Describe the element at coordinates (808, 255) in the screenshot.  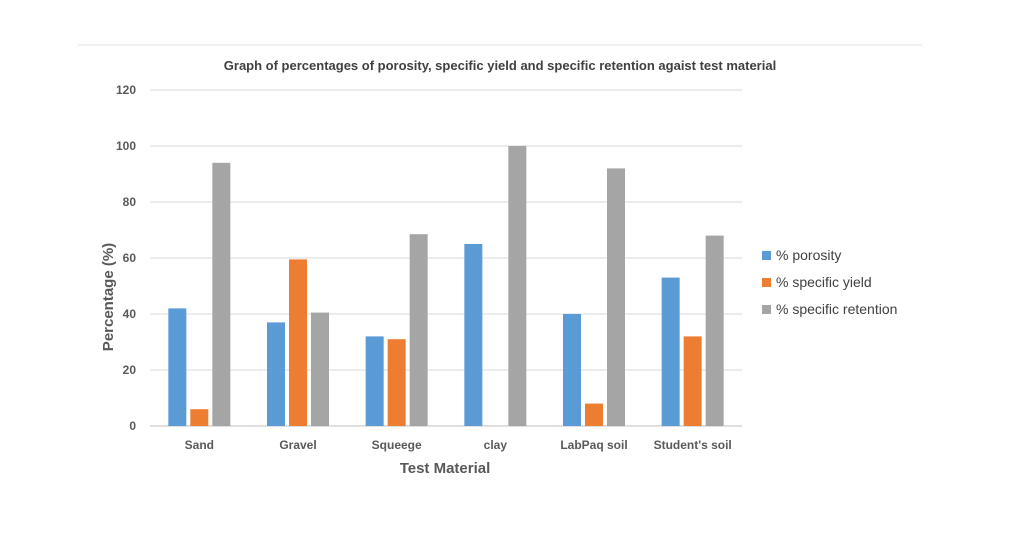
I see `legend-label: % porosity` at that location.